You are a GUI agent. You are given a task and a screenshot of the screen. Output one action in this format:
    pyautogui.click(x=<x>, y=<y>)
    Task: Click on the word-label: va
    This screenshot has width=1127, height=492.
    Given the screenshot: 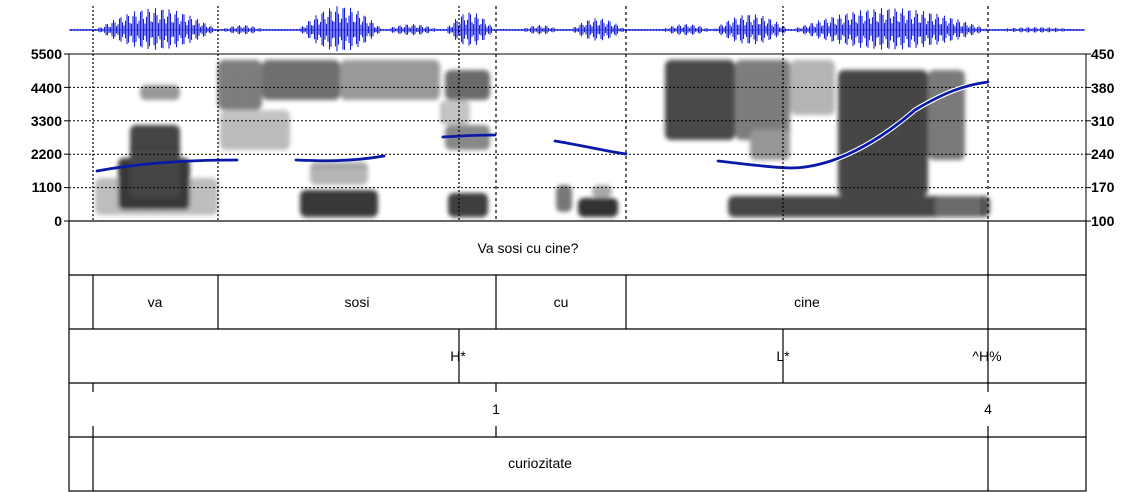 What is the action you would take?
    pyautogui.click(x=155, y=302)
    